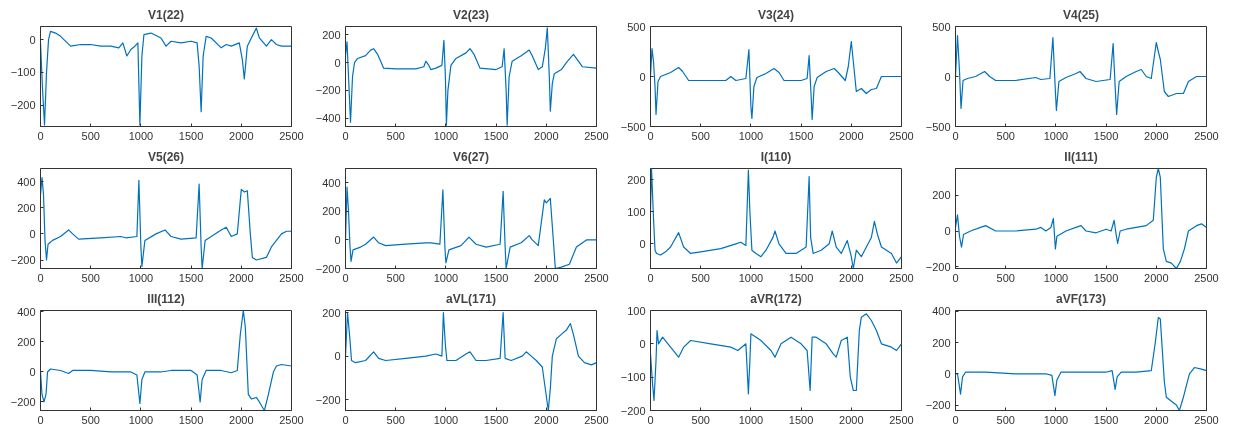 This screenshot has width=1254, height=436. Describe the element at coordinates (471, 298) in the screenshot. I see `chart-title: aVL(171)` at that location.